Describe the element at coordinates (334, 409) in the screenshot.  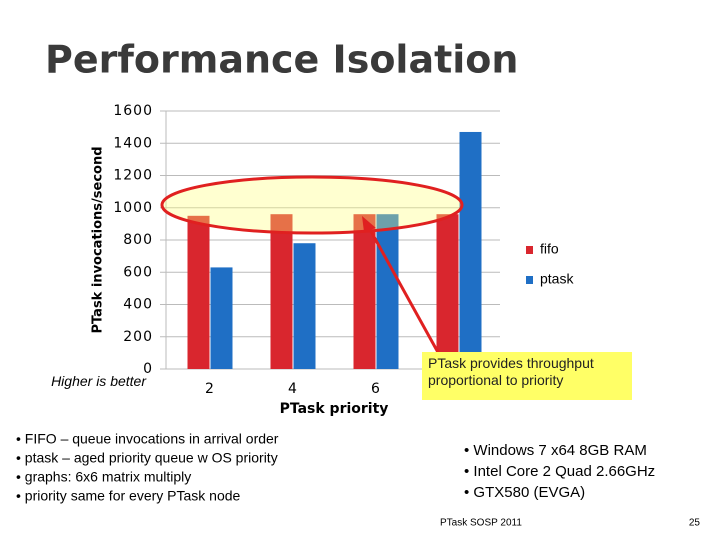
I see `x-axis-label: PTask priority` at that location.